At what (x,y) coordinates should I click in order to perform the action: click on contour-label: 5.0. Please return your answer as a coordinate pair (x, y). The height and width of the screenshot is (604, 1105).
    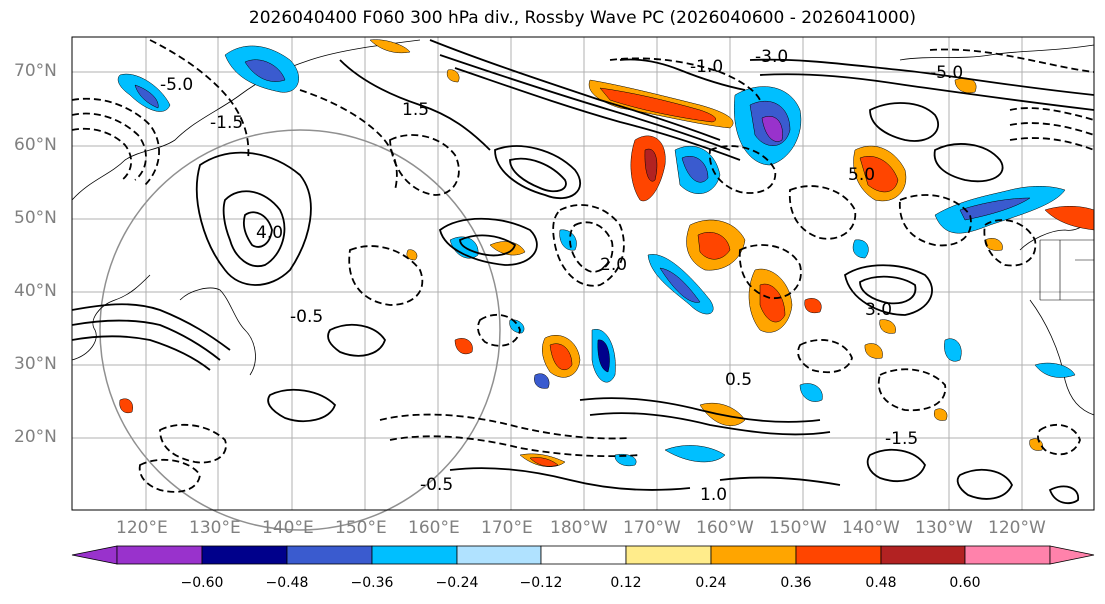
    Looking at the image, I should click on (861, 175).